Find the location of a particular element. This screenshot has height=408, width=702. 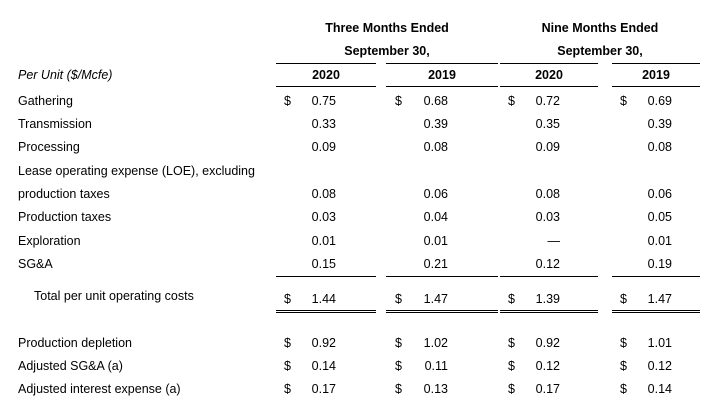

value-cell: 0.75 is located at coordinates (323, 101).